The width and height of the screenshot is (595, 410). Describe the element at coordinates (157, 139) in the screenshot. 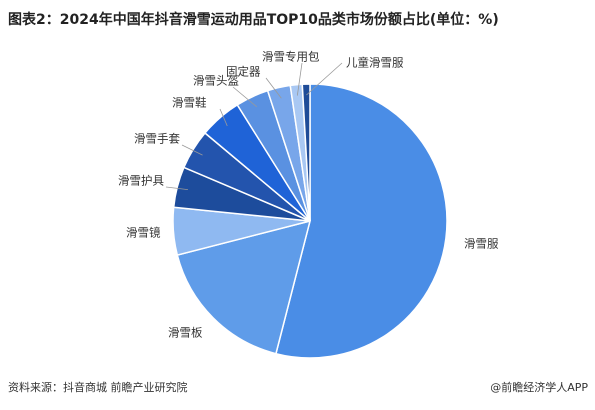

I see `slice-label: 滑雪手套` at that location.